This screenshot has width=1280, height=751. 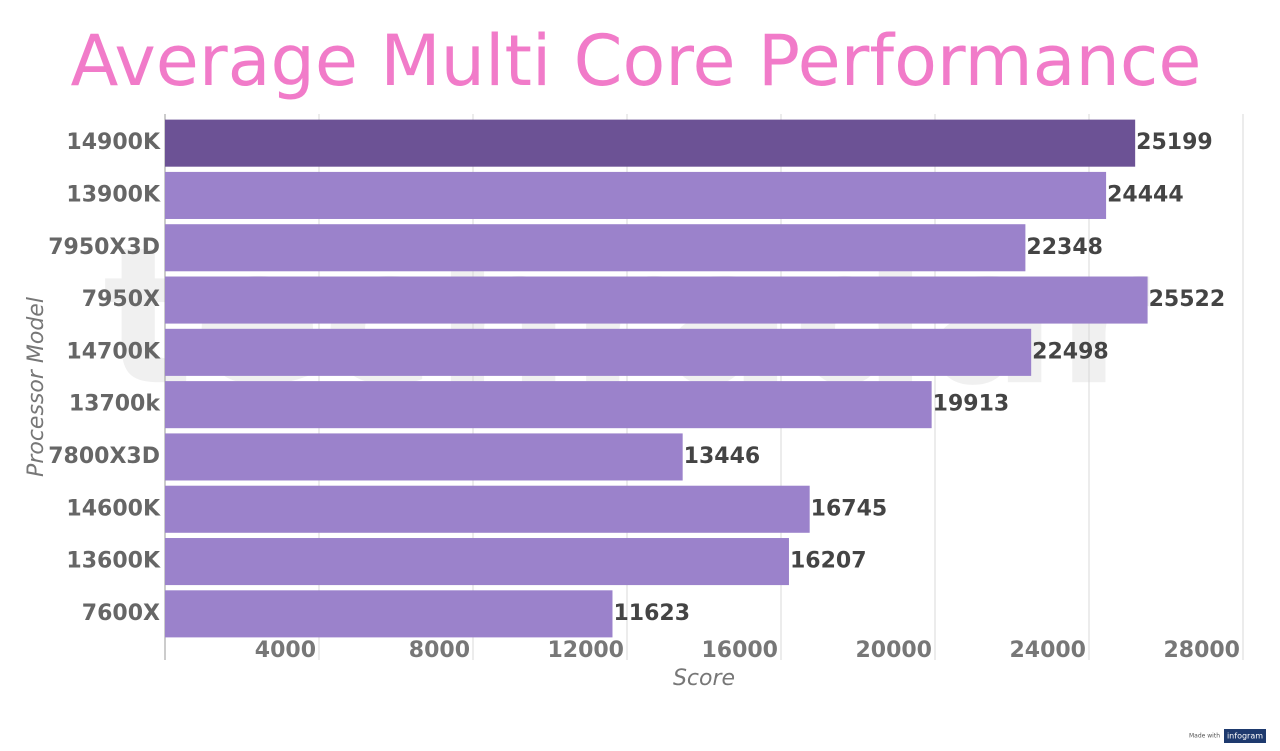 What do you see at coordinates (1145, 194) in the screenshot?
I see `value-label: 24444` at bounding box center [1145, 194].